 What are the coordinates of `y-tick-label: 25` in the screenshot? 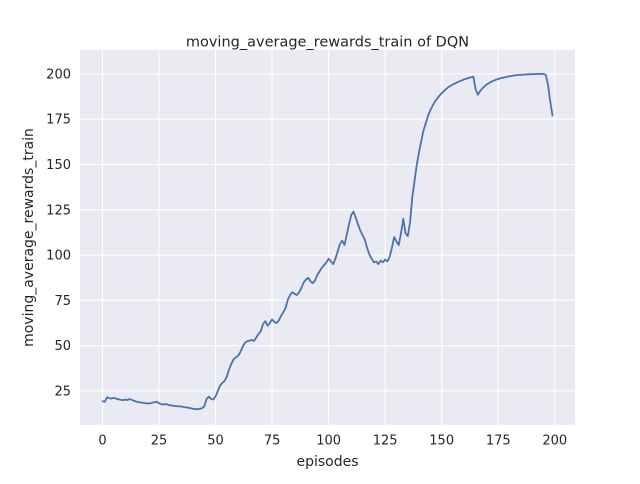 It's located at (62, 391).